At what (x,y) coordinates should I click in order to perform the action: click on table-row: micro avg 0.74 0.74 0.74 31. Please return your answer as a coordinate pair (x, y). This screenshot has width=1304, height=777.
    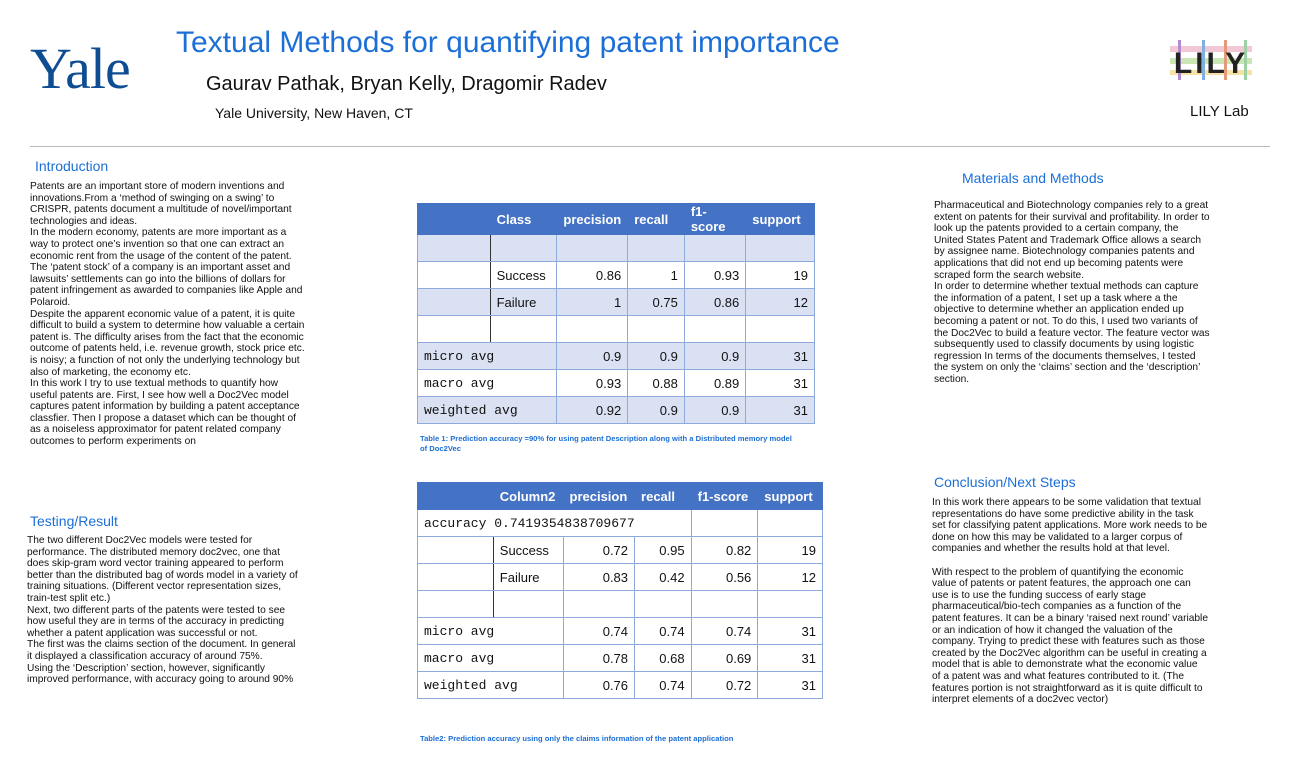
    Looking at the image, I should click on (620, 631).